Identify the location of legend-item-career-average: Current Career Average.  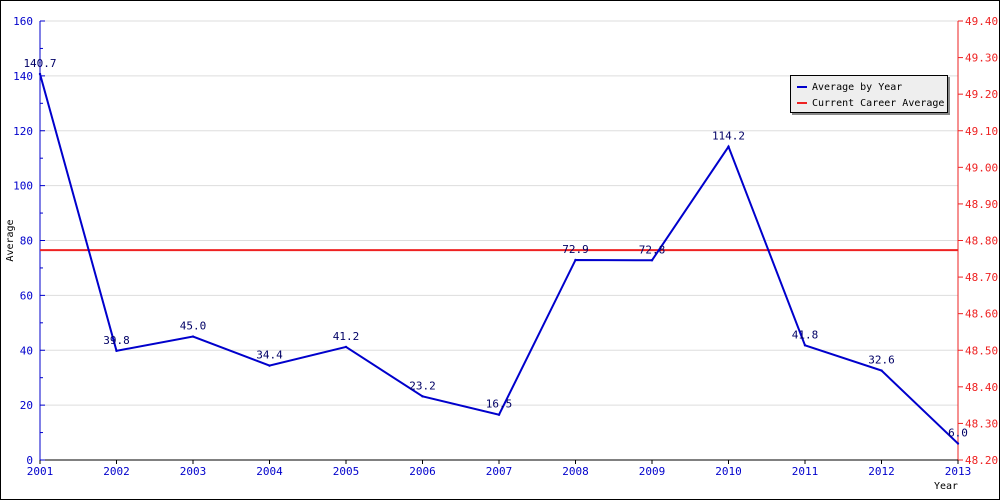
(872, 103).